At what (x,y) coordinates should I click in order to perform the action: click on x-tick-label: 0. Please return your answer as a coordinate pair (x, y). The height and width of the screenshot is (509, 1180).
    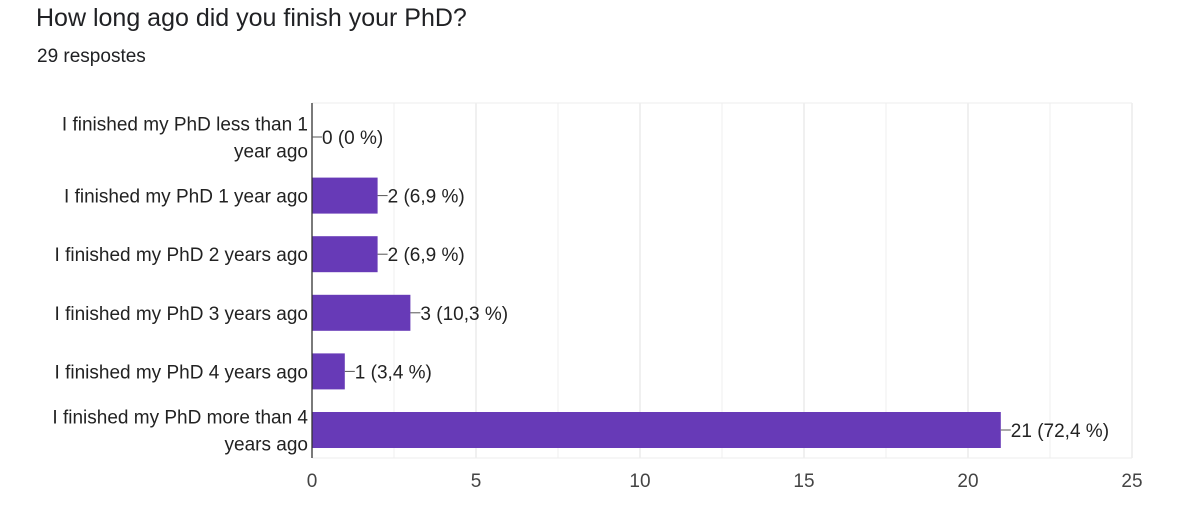
    Looking at the image, I should click on (312, 481).